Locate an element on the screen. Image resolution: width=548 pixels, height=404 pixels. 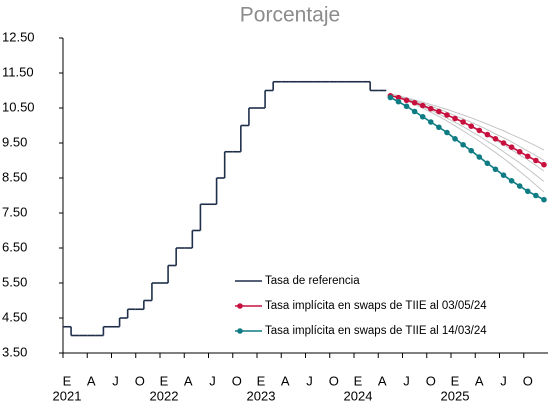
y-tick-label: 3.50 is located at coordinates (14, 351).